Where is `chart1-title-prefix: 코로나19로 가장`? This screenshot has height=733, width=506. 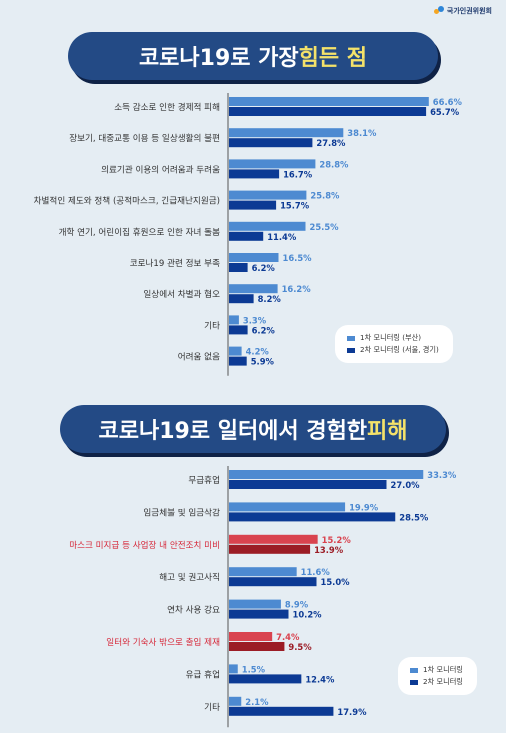 chart1-title-prefix: 코로나19로 가장 is located at coordinates (218, 58).